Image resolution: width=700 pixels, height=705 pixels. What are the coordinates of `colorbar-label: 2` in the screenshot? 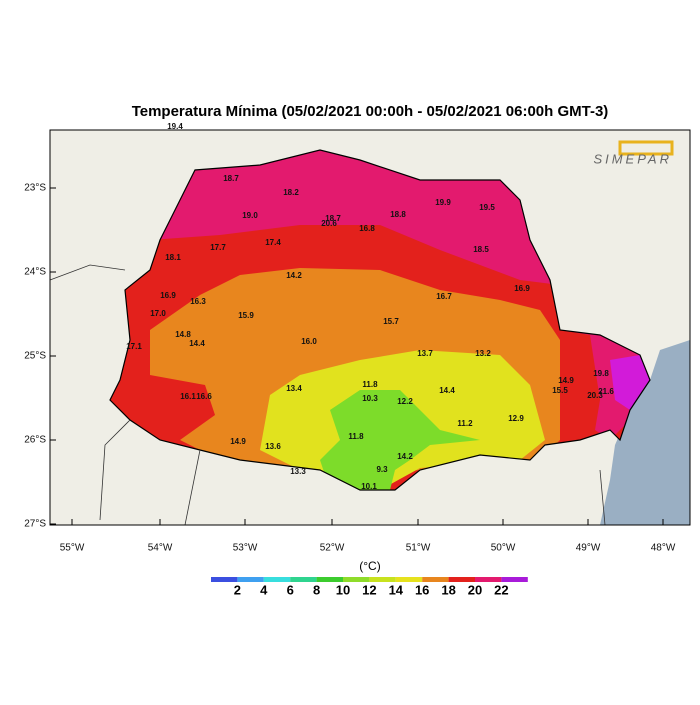 It's located at (237, 589).